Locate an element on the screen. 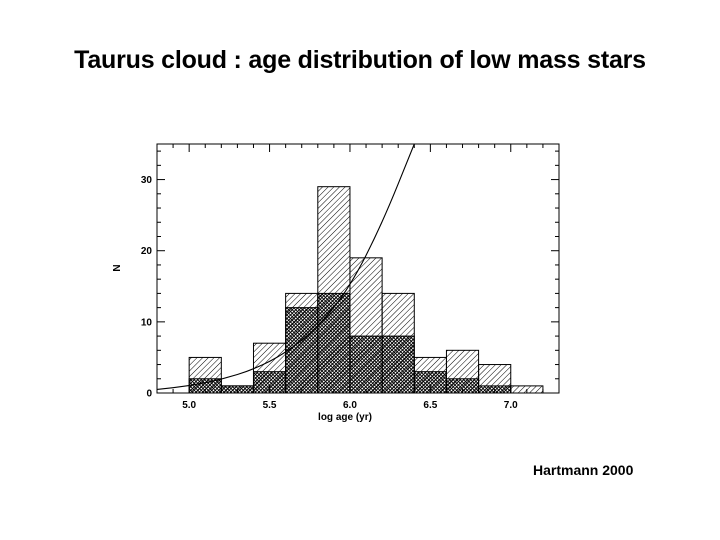 The image size is (720, 540). y-tick-label: 0 is located at coordinates (149, 394).